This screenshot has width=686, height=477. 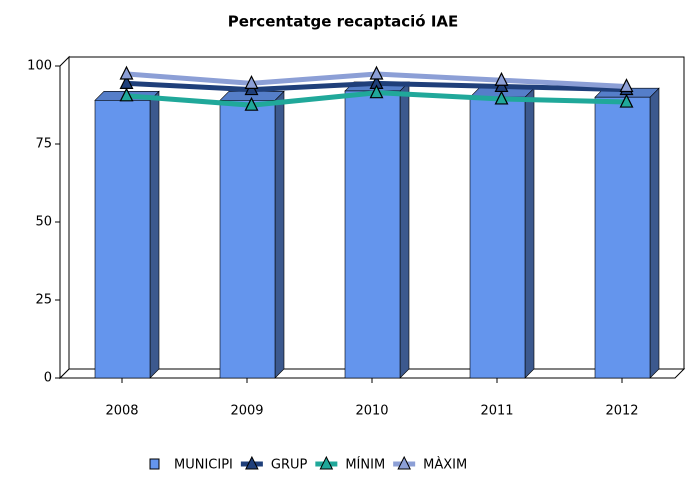 What do you see at coordinates (365, 465) in the screenshot?
I see `legend-label: MÍNIM` at bounding box center [365, 465].